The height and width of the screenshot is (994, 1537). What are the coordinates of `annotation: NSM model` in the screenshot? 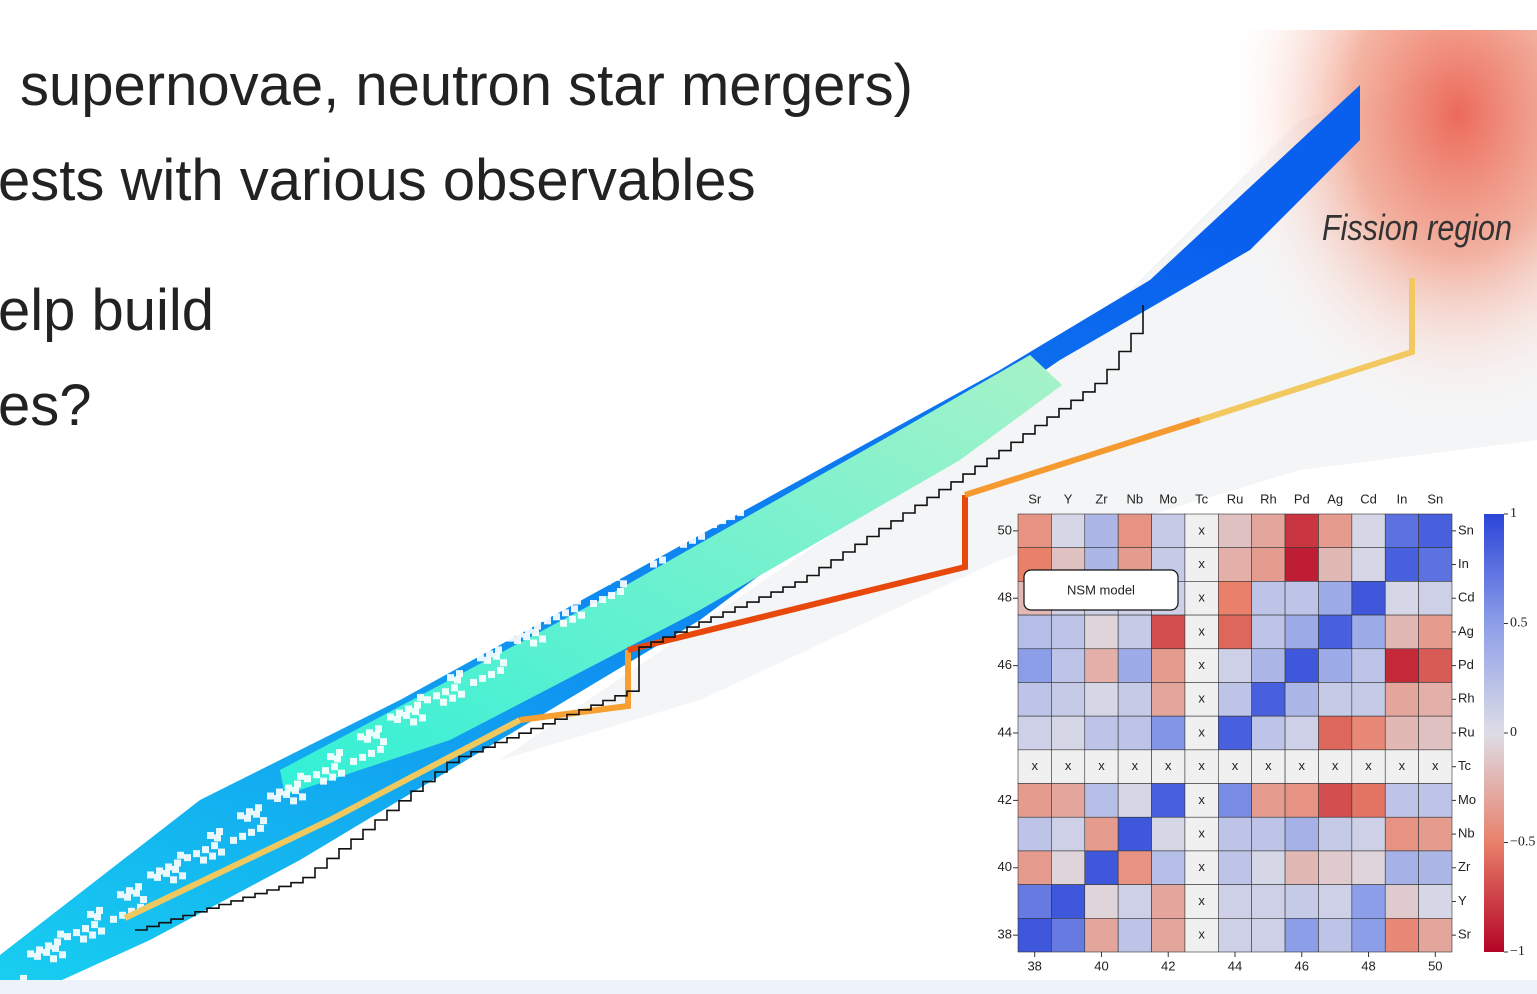 It's located at (1101, 589).